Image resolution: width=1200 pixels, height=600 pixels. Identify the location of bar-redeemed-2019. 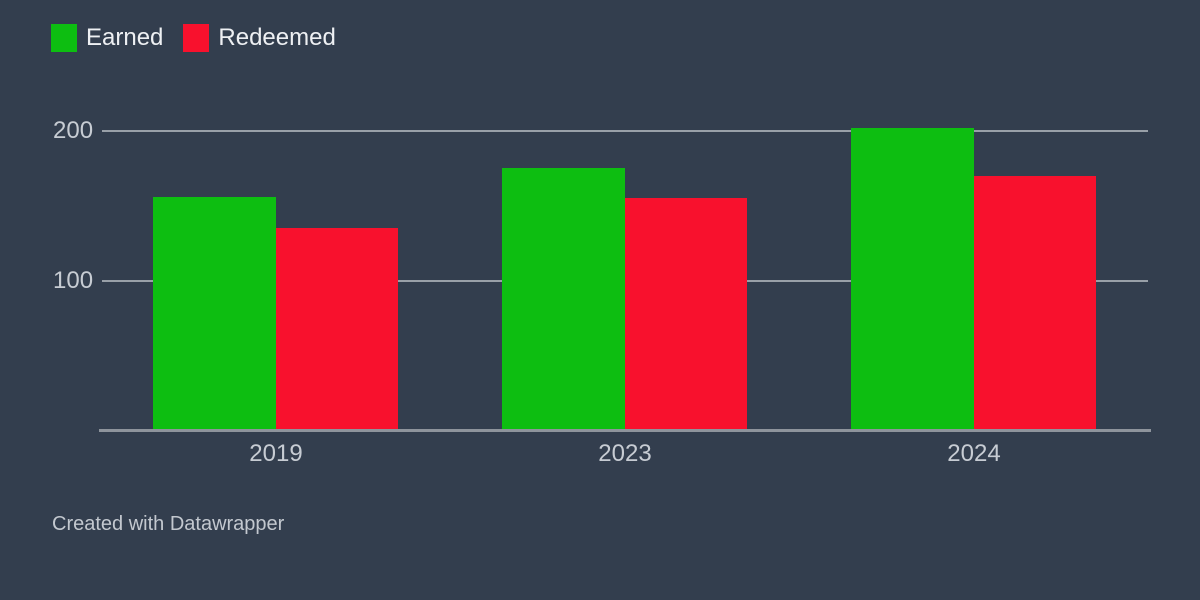
(336, 329).